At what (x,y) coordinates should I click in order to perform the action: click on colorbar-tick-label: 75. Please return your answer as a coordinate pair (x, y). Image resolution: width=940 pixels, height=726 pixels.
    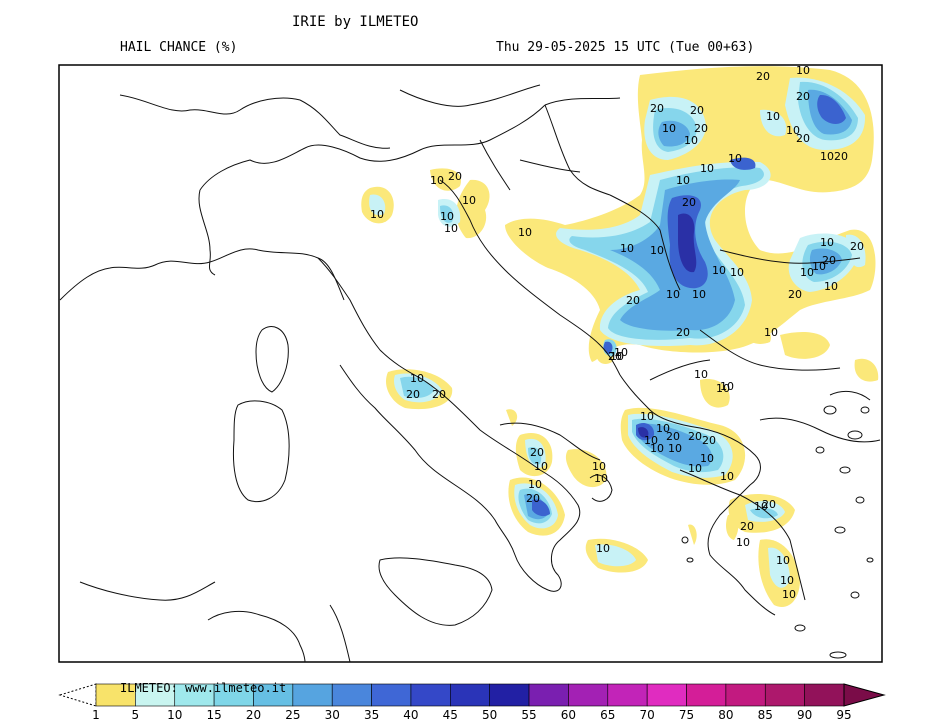
    Looking at the image, I should click on (686, 715).